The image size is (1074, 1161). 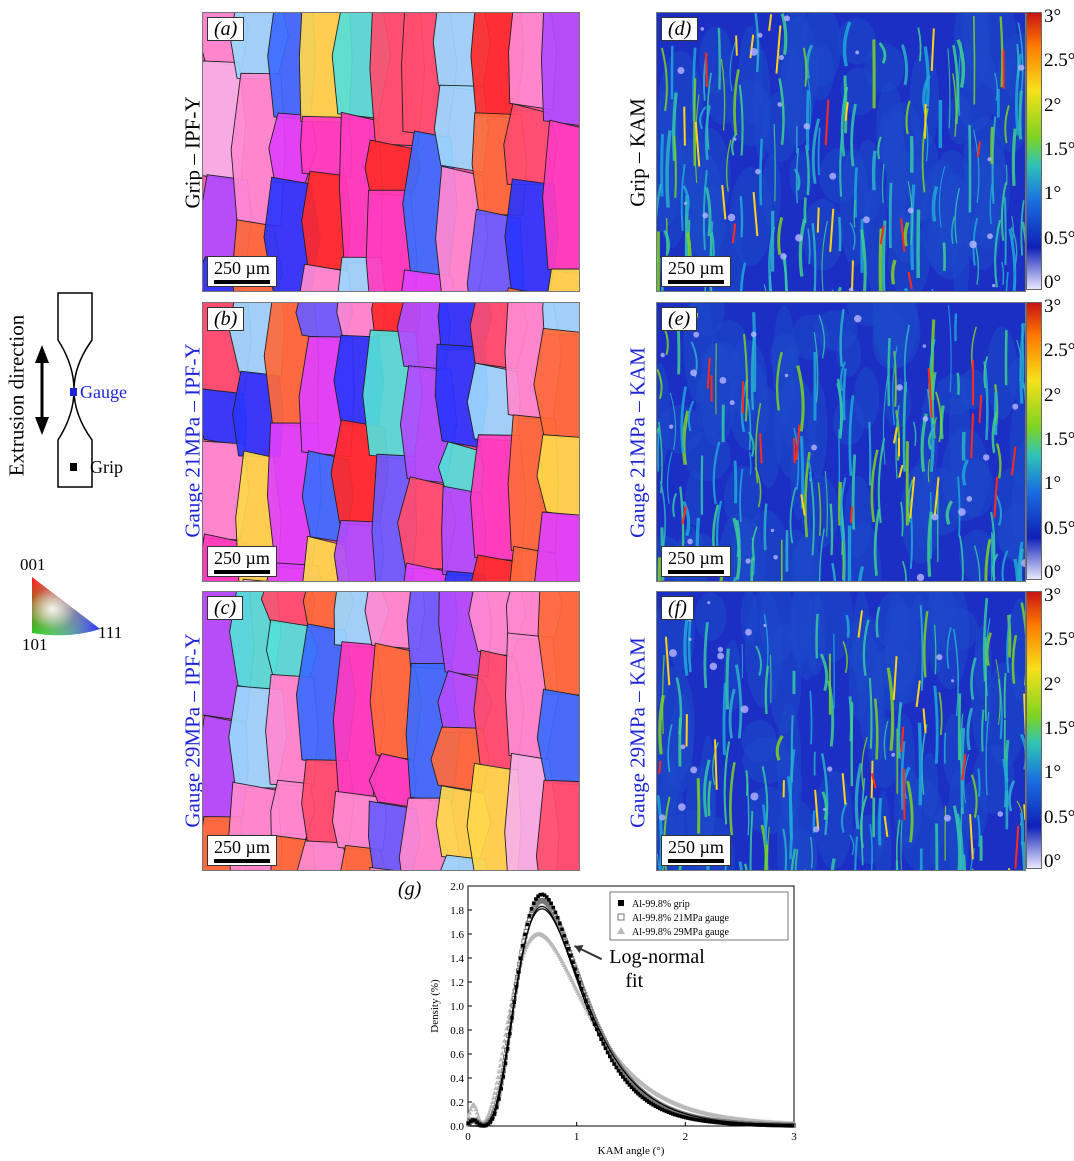 I want to click on ipf-key-111: 111, so click(x=110, y=632).